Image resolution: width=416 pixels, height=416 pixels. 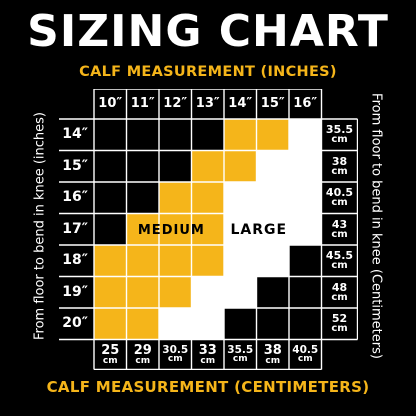 I want to click on row-header-text: 20″, so click(x=75, y=323).